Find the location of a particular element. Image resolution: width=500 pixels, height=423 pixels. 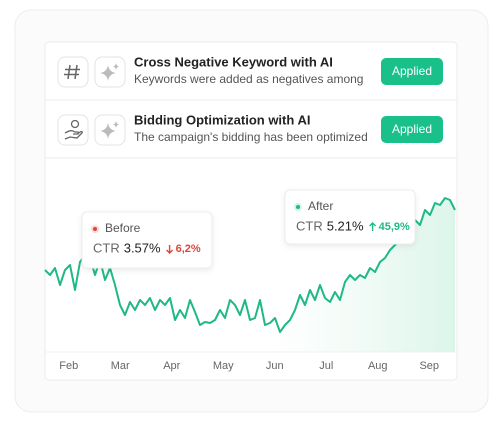

tooltip-change: 45,9% is located at coordinates (394, 227).